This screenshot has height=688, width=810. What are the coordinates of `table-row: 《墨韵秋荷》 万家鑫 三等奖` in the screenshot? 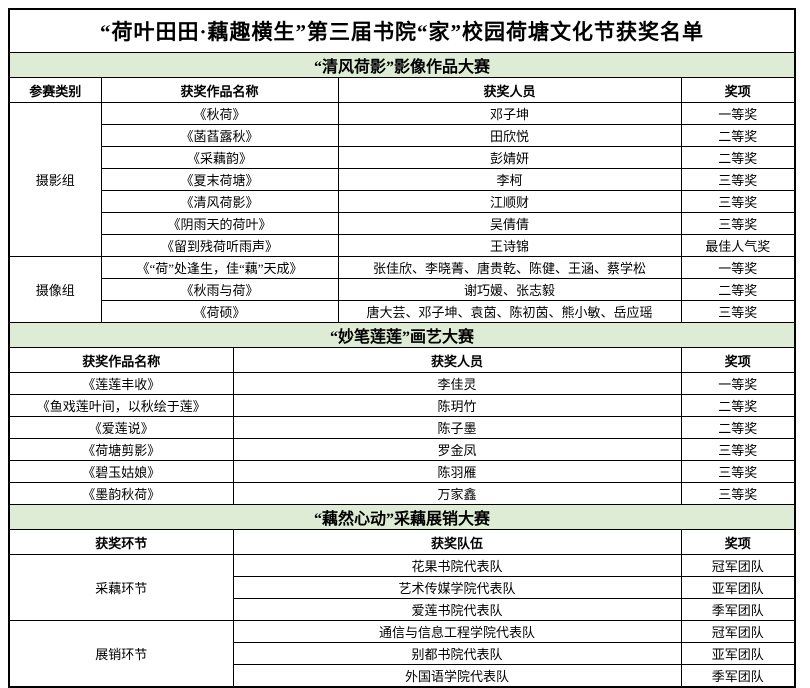 It's located at (402, 493).